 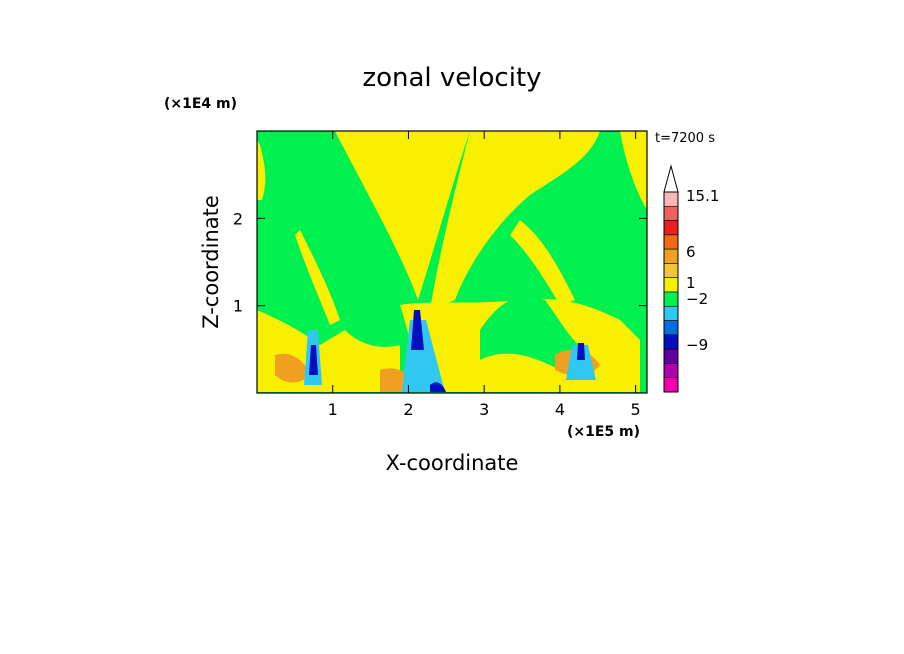 I want to click on x-tick-label: 5, so click(x=636, y=409).